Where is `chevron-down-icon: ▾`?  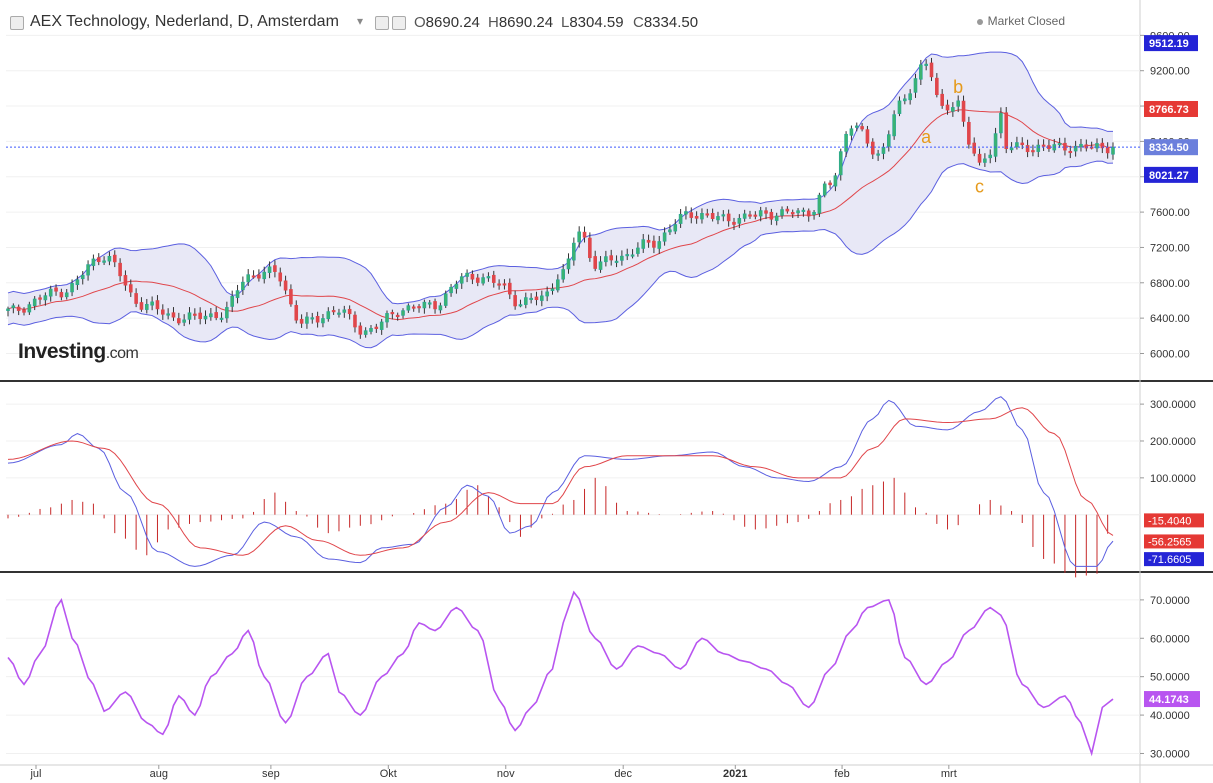
chevron-down-icon: ▾ is located at coordinates (360, 21).